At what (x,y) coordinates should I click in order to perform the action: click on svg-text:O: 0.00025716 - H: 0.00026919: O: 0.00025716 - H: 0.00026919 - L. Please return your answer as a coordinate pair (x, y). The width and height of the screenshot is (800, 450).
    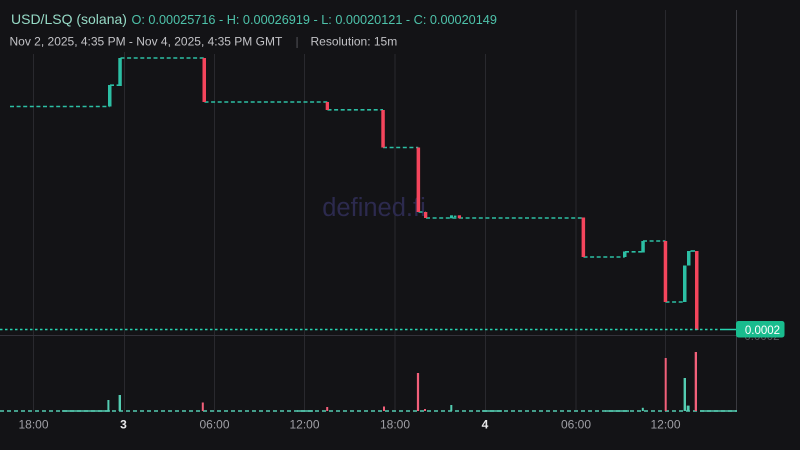
    Looking at the image, I should click on (314, 20).